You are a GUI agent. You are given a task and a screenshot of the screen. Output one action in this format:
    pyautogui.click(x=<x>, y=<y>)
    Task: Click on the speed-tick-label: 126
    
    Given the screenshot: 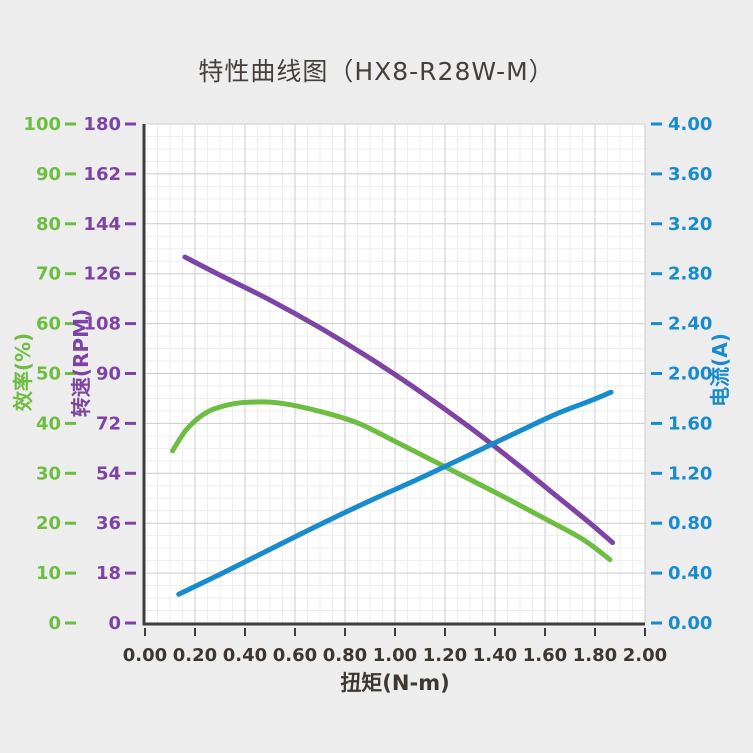 What is the action you would take?
    pyautogui.click(x=102, y=274)
    